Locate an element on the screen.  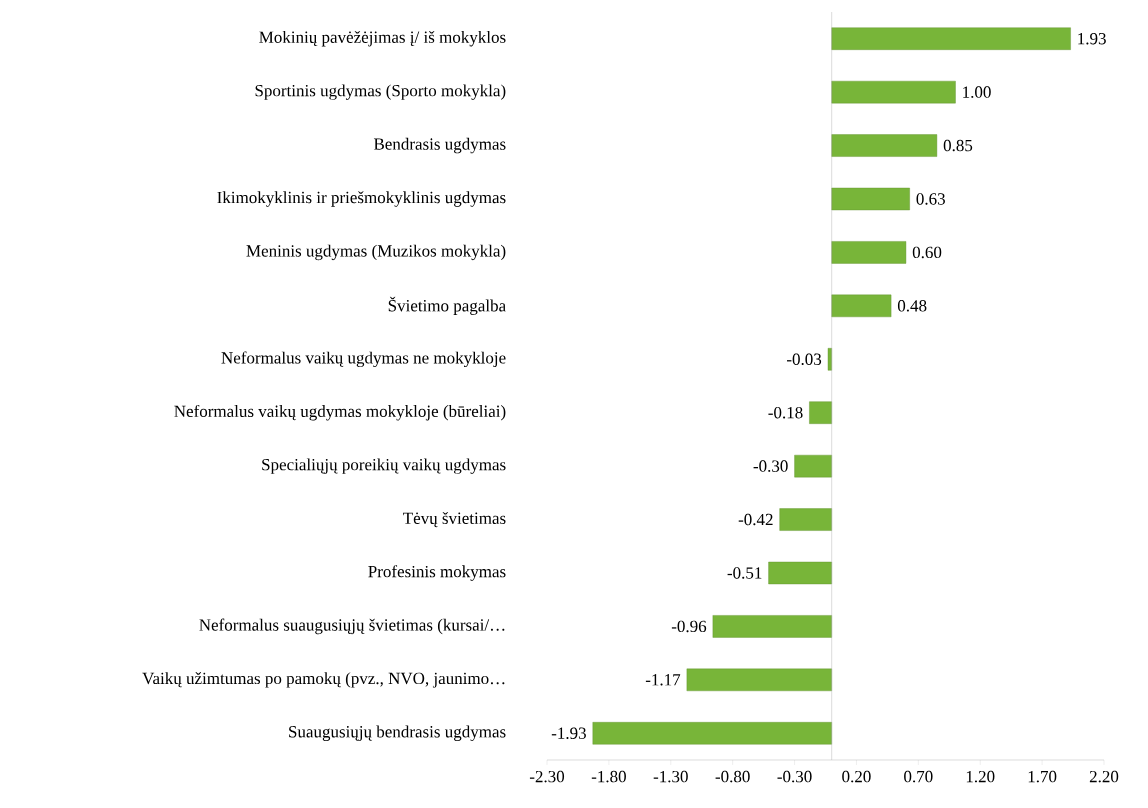
data-label: -1.93 is located at coordinates (568, 733).